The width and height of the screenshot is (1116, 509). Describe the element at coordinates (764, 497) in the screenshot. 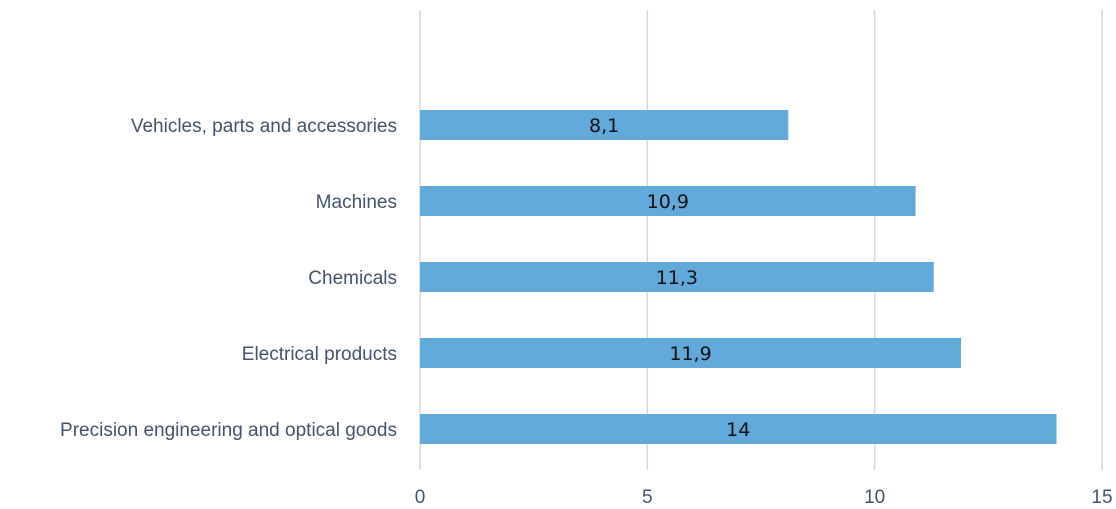

I see `x-axis-tick-labels: 0 5 10 15` at that location.